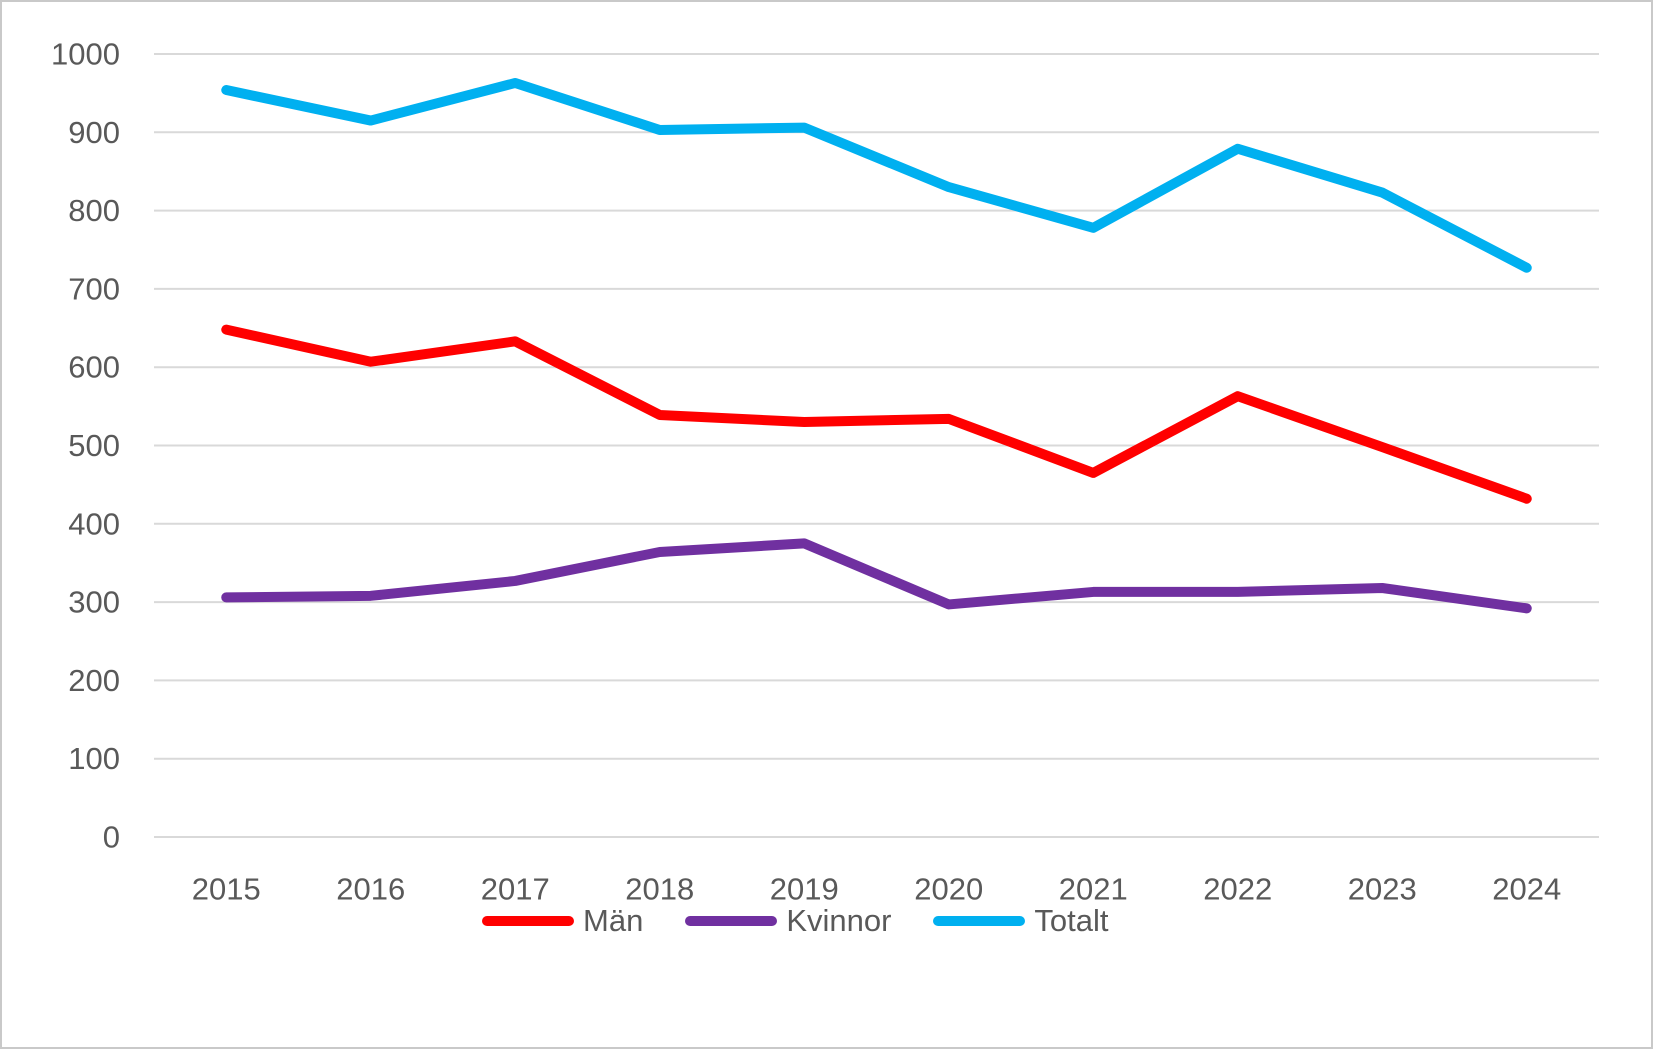 Image resolution: width=1653 pixels, height=1049 pixels. I want to click on legend: Män Kvinnor Totalt, so click(795, 920).